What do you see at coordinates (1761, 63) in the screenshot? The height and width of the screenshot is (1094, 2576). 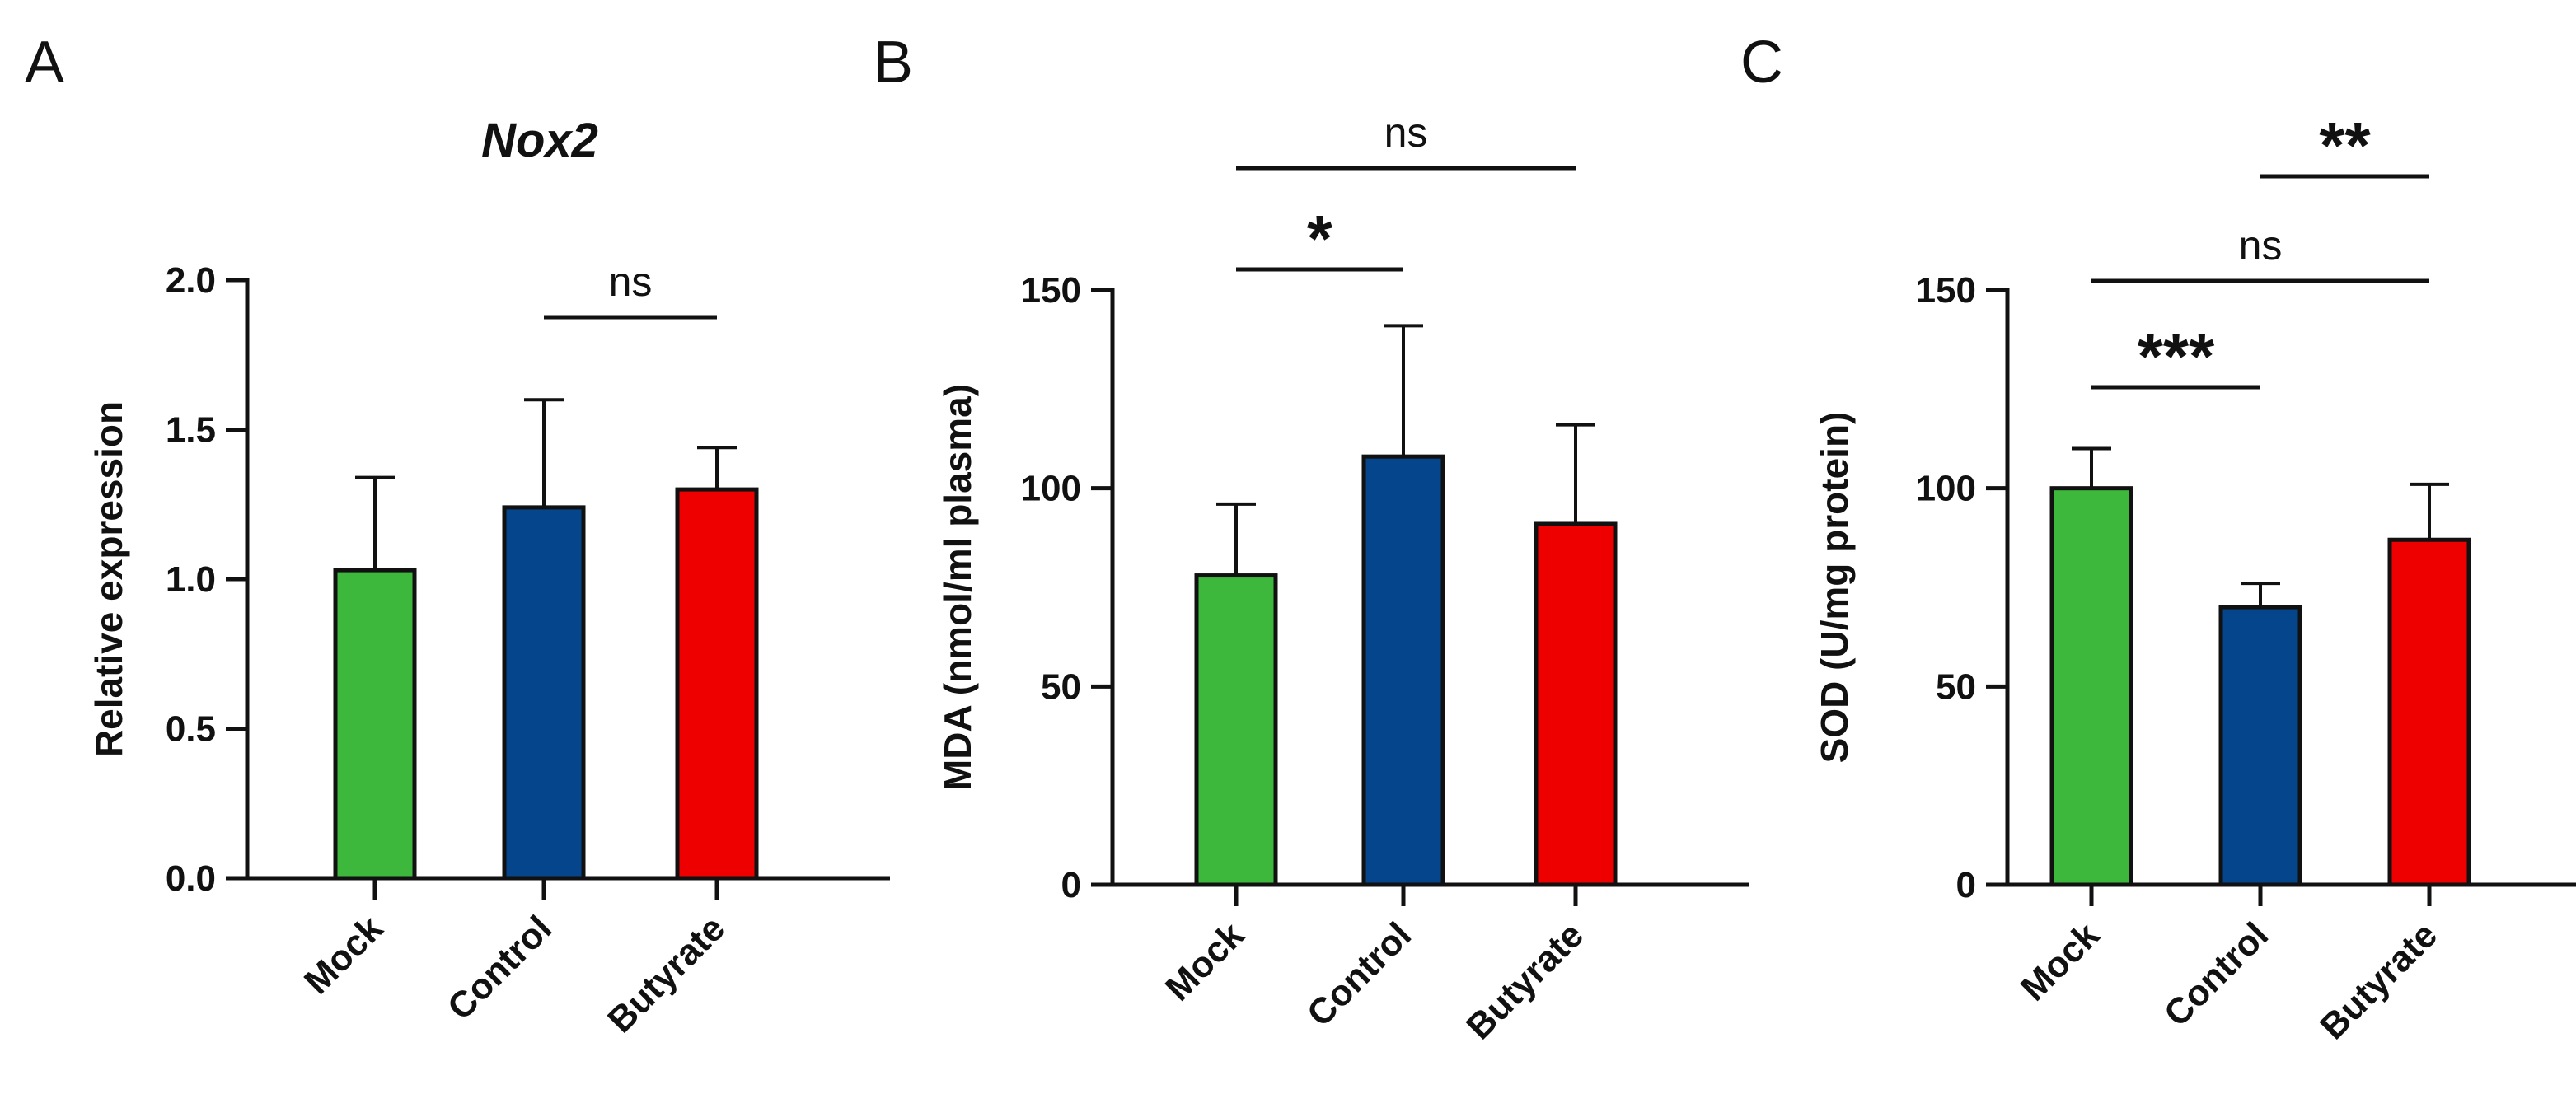 I see `panel-letter: C` at bounding box center [1761, 63].